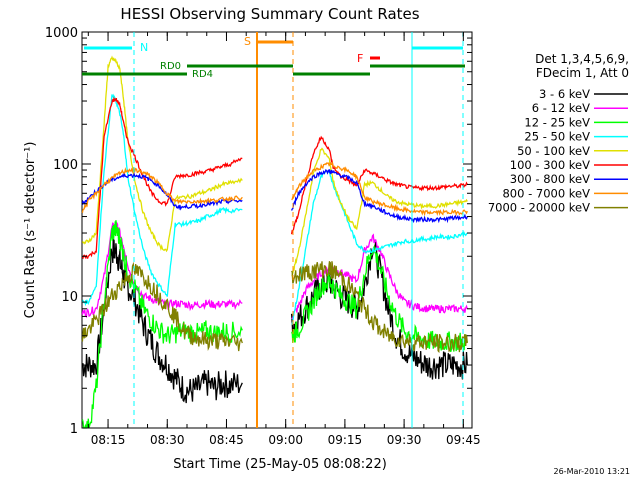 This screenshot has height=480, width=640. Describe the element at coordinates (61, 33) in the screenshot. I see `y-tick-label: 1000` at that location.